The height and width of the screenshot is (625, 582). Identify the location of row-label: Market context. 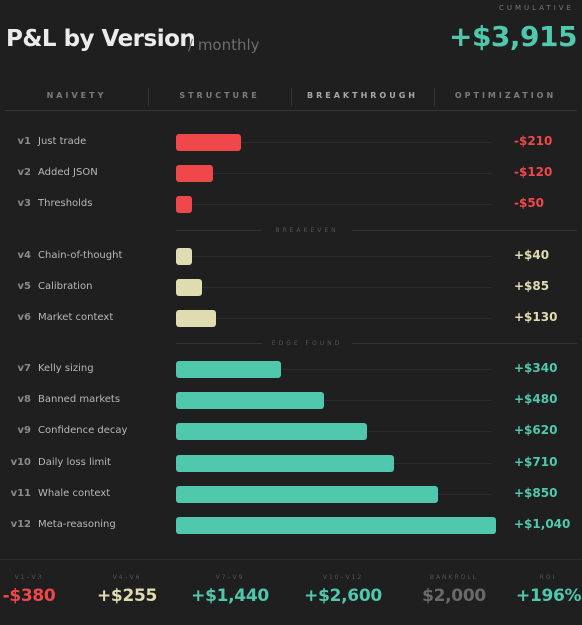
(76, 317).